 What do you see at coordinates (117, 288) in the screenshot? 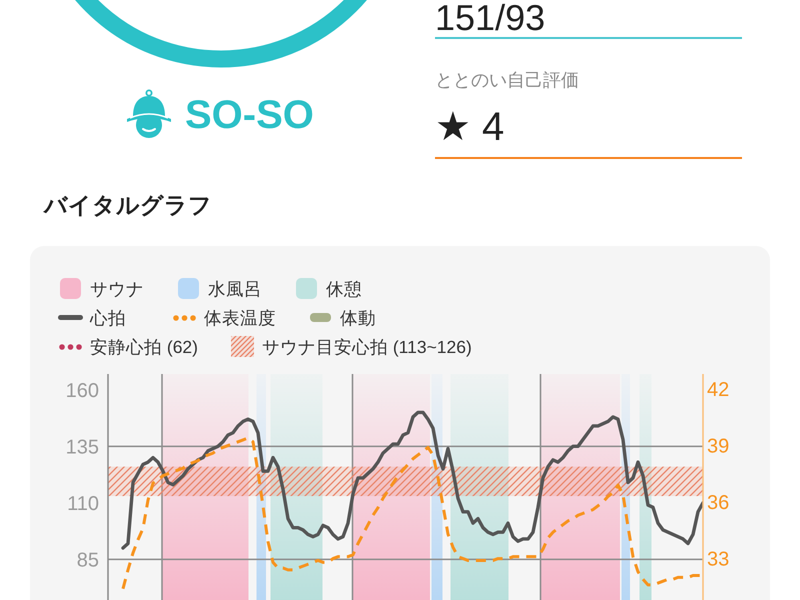
I see `text: サウナ` at bounding box center [117, 288].